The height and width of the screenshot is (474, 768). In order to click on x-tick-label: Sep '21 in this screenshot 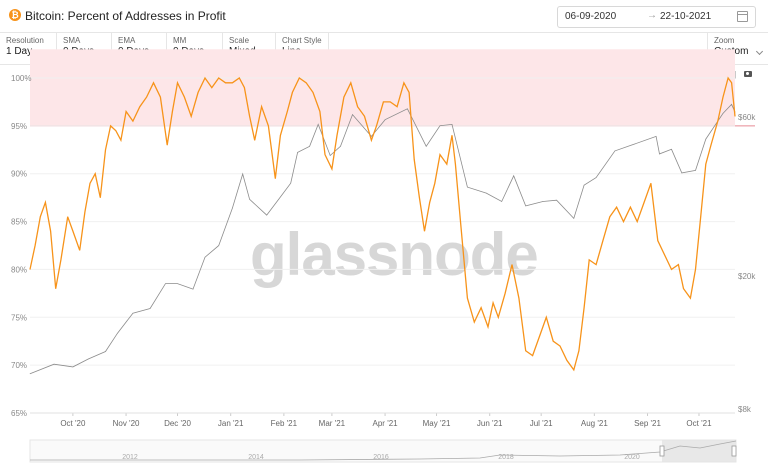, I will do `click(647, 423)`.